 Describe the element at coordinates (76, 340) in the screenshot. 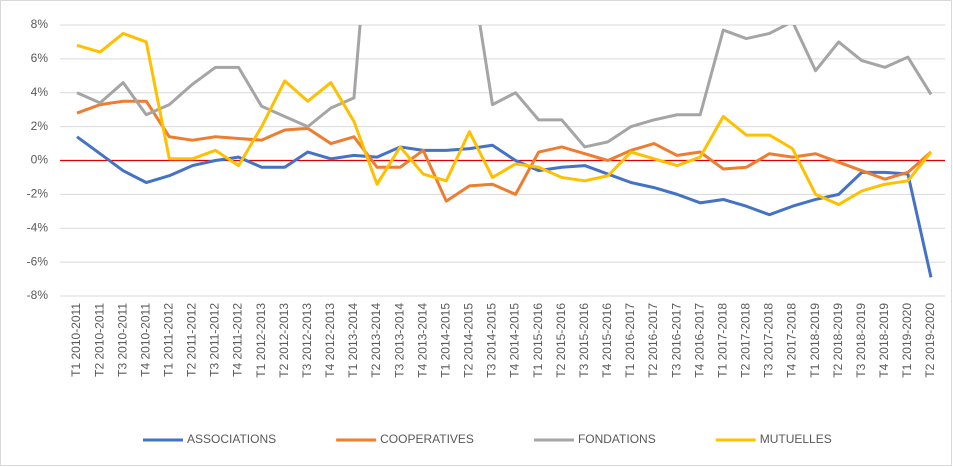

I see `x-tick-label: T1 2010-2011` at that location.